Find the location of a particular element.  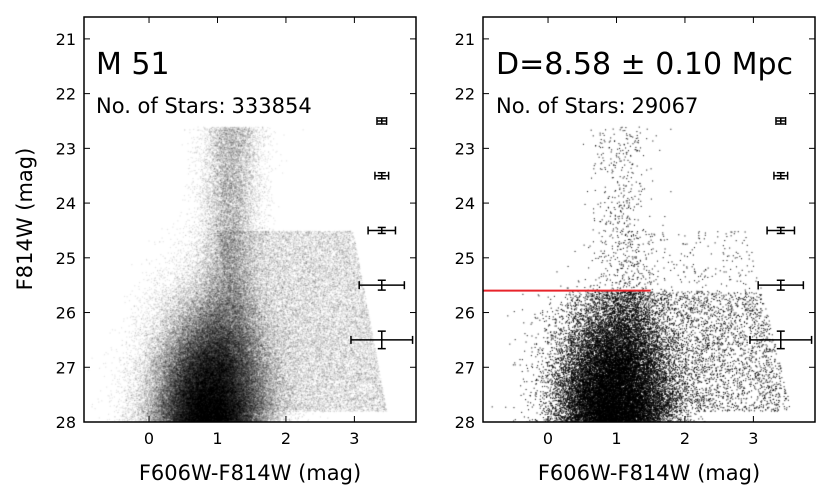

left-x-axis-label: F606W-F814W (mag) is located at coordinates (250, 473).